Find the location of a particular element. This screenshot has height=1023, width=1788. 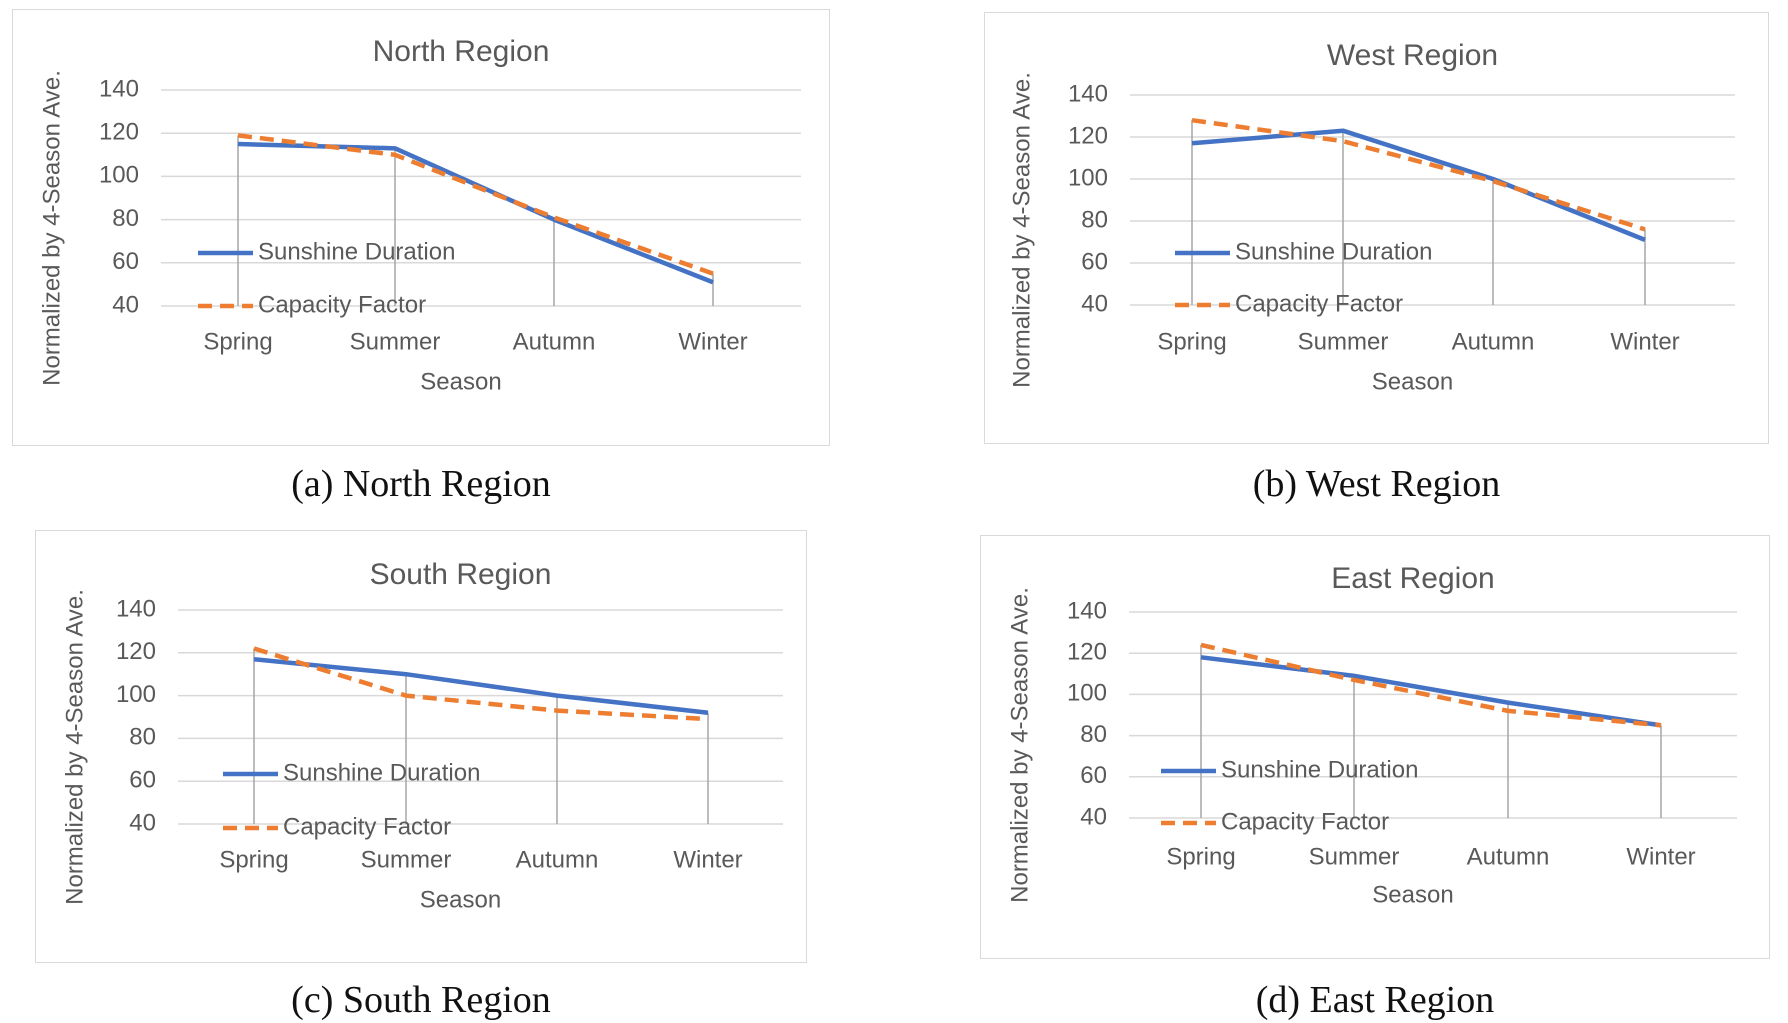

caption-south: (c) South Region is located at coordinates (421, 1000).